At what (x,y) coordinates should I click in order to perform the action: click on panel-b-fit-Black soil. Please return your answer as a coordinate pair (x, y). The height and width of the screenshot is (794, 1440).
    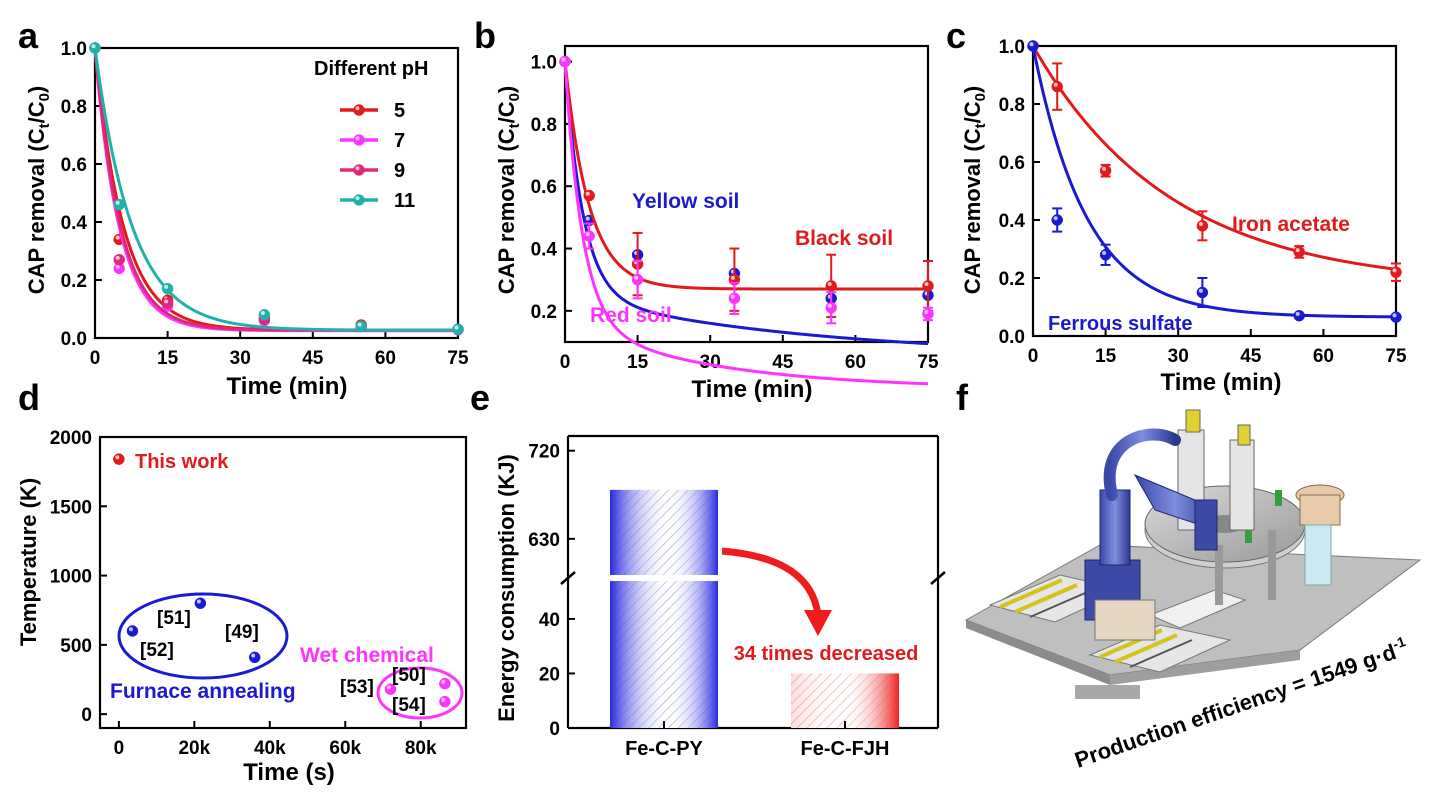
    Looking at the image, I should click on (745, 176).